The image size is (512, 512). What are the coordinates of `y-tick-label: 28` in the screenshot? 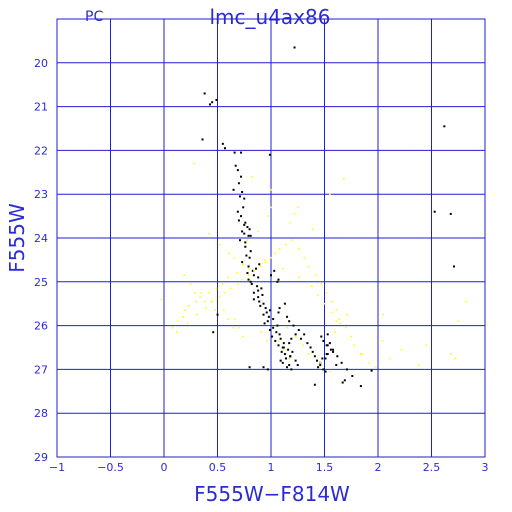 It's located at (41, 413).